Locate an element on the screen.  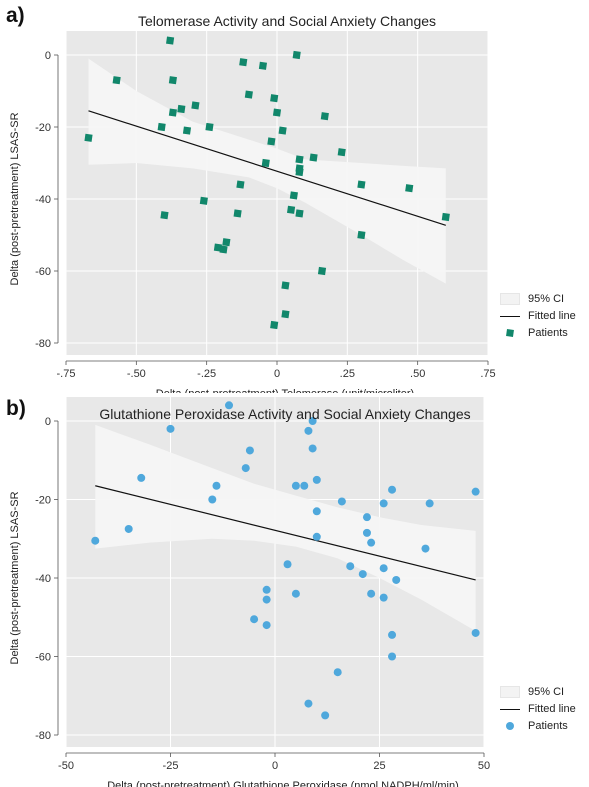
x-tick-label: -25 is located at coordinates (171, 766).